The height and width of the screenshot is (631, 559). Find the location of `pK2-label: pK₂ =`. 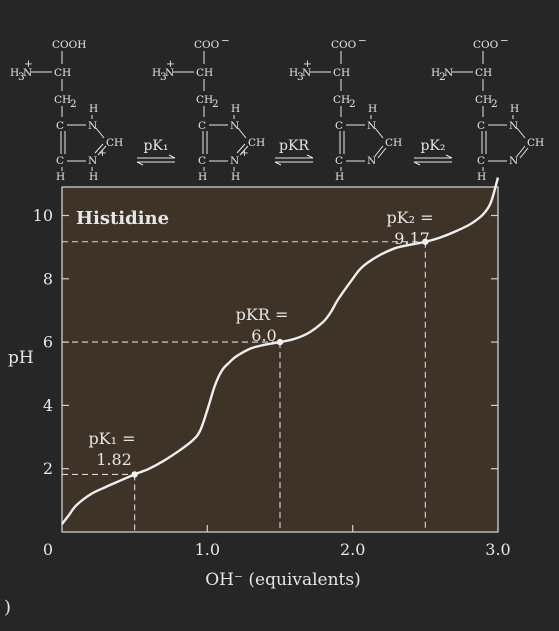

pK2-label: pK₂ = is located at coordinates (409, 217).